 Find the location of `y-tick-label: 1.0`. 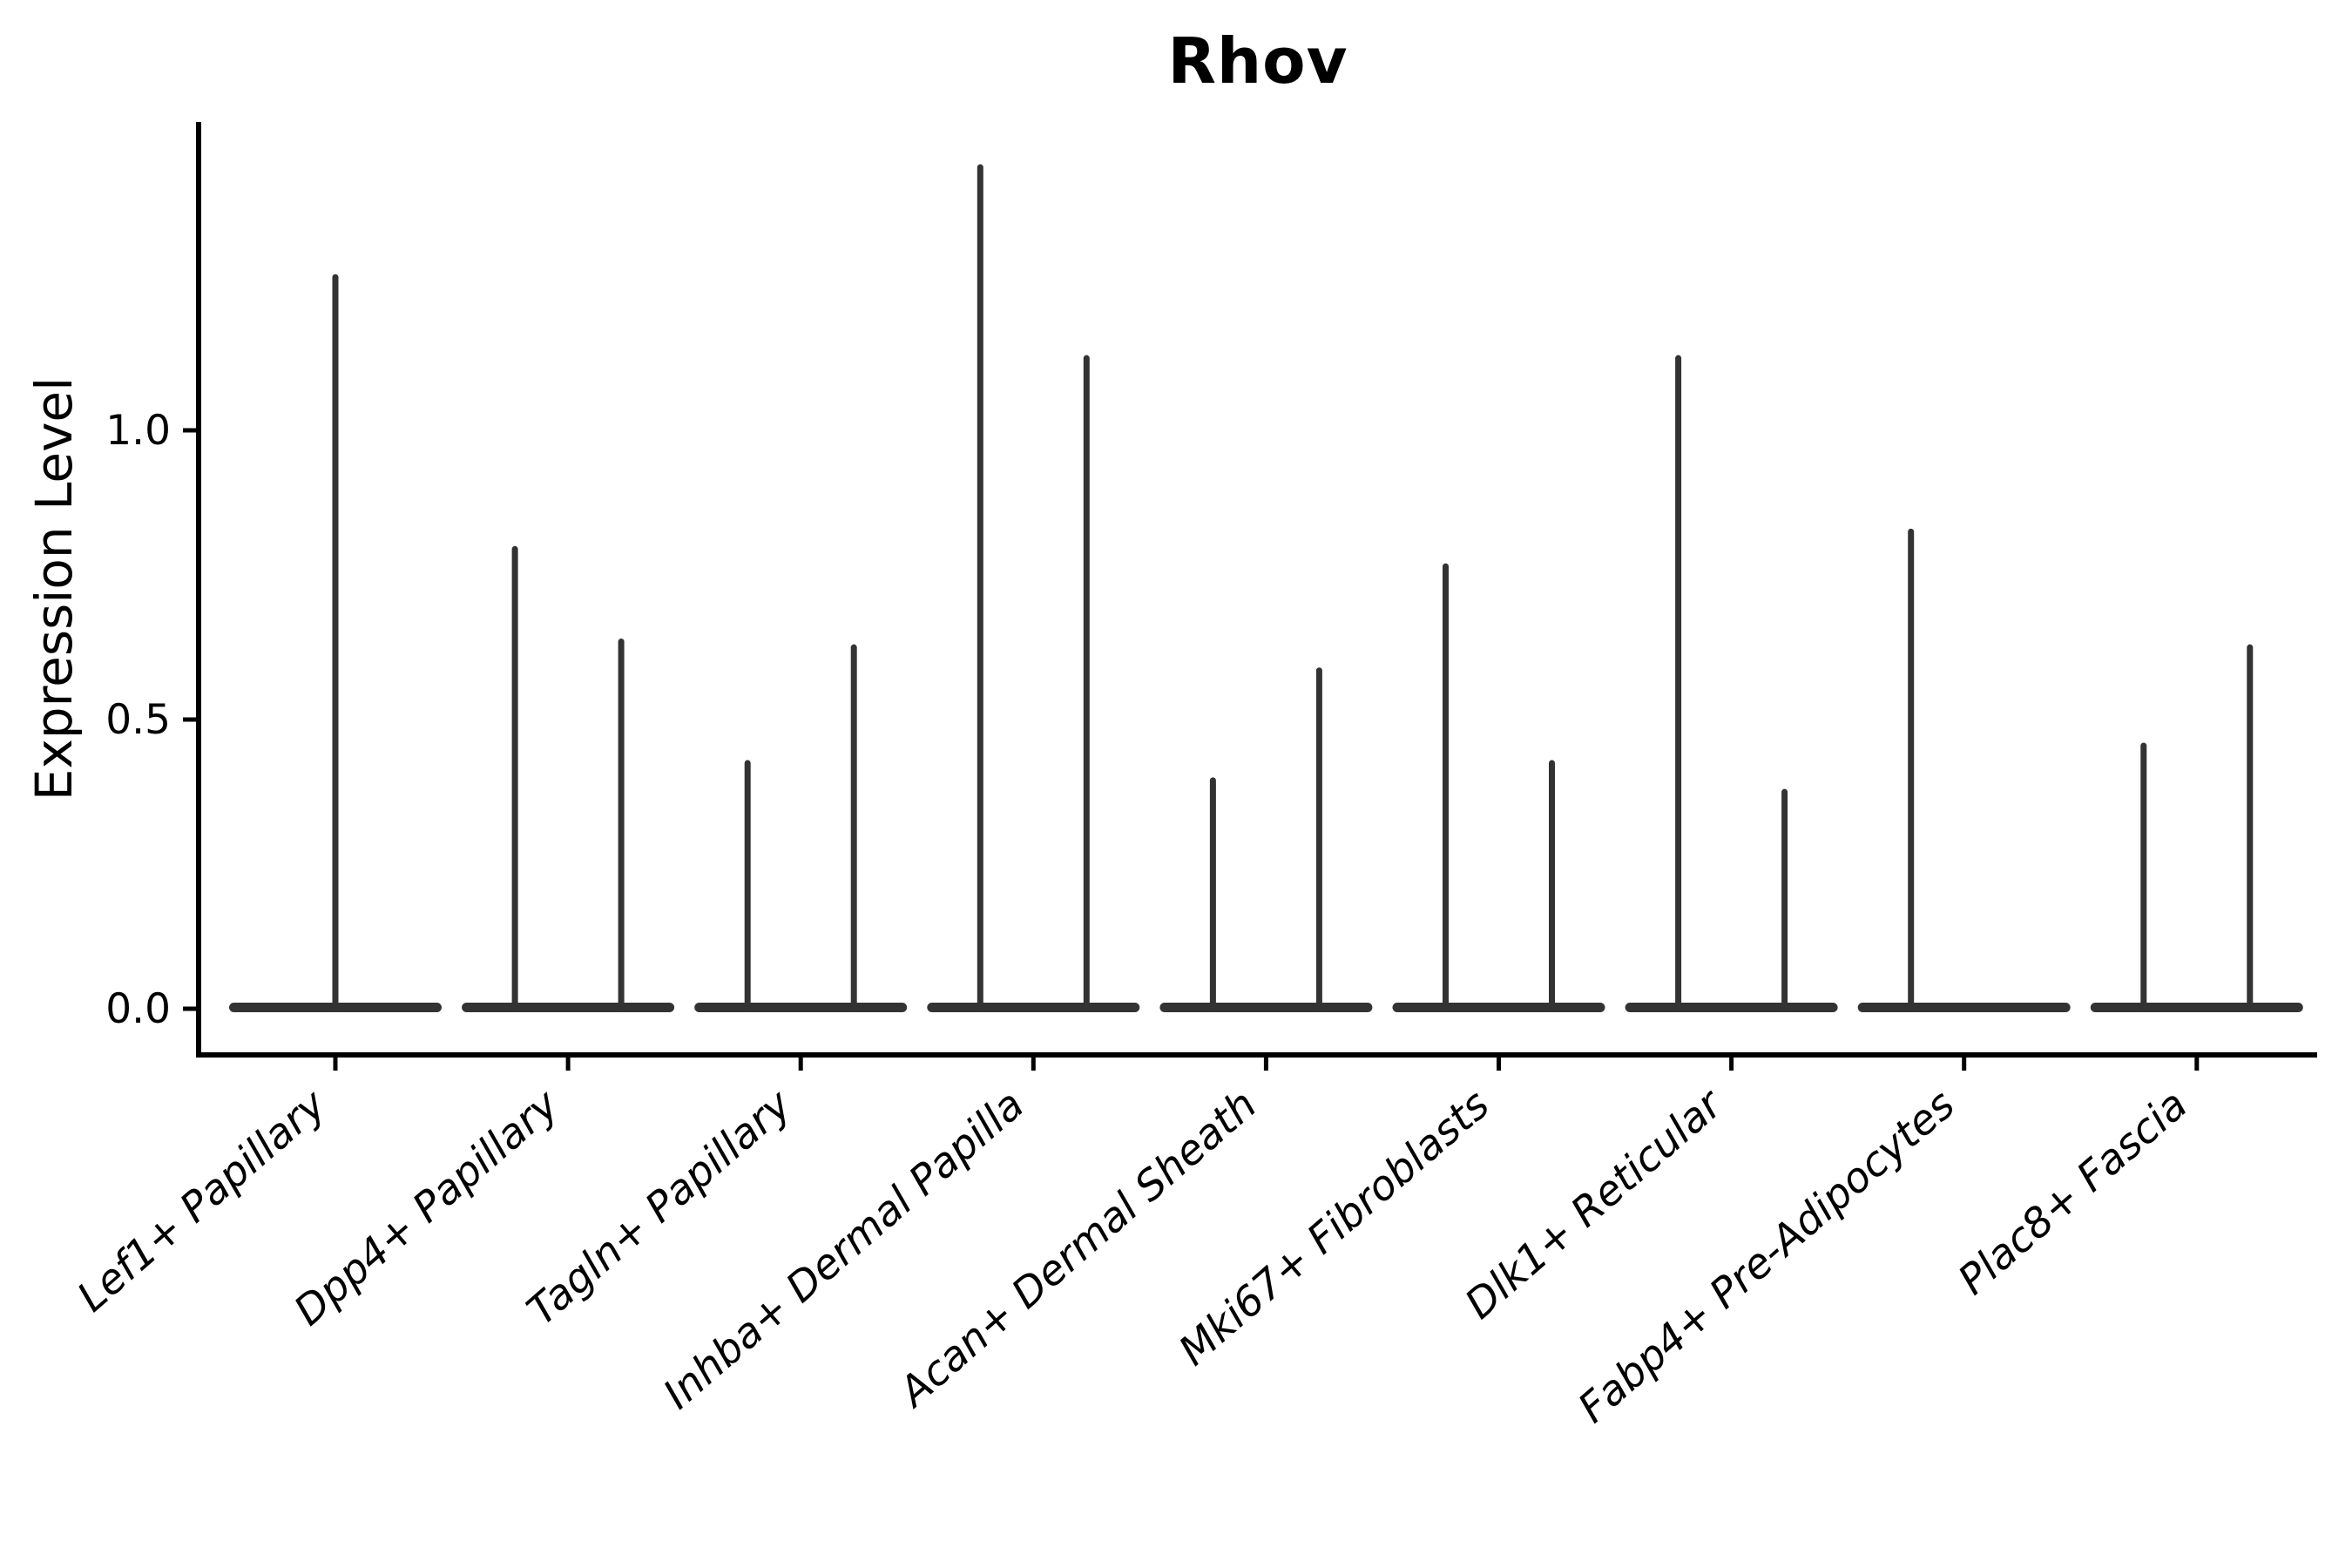

y-tick-label: 1.0 is located at coordinates (138, 431).